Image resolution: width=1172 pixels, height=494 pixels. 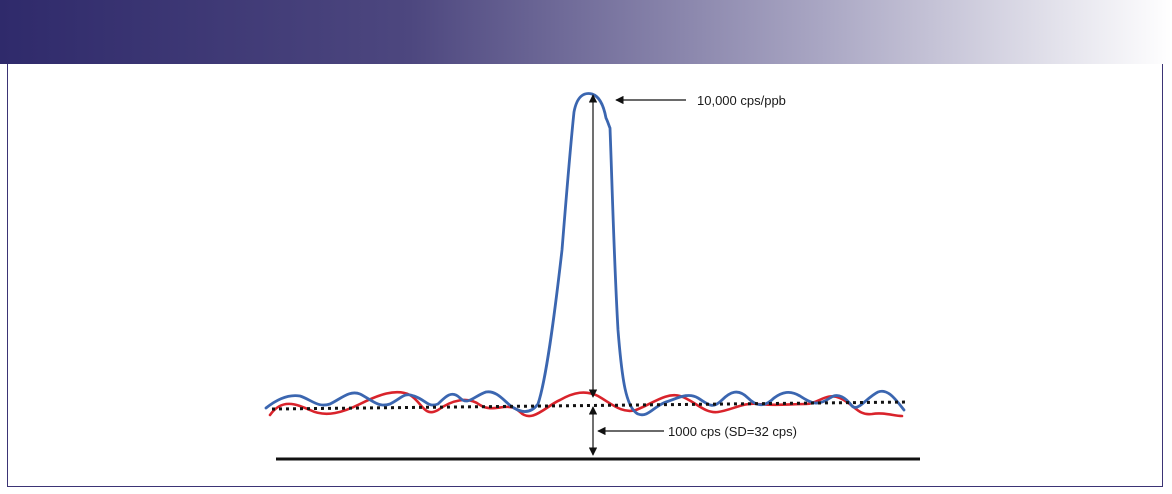 What do you see at coordinates (732, 431) in the screenshot?
I see `background-label: 1000 cps (SD=32 cps)` at bounding box center [732, 431].